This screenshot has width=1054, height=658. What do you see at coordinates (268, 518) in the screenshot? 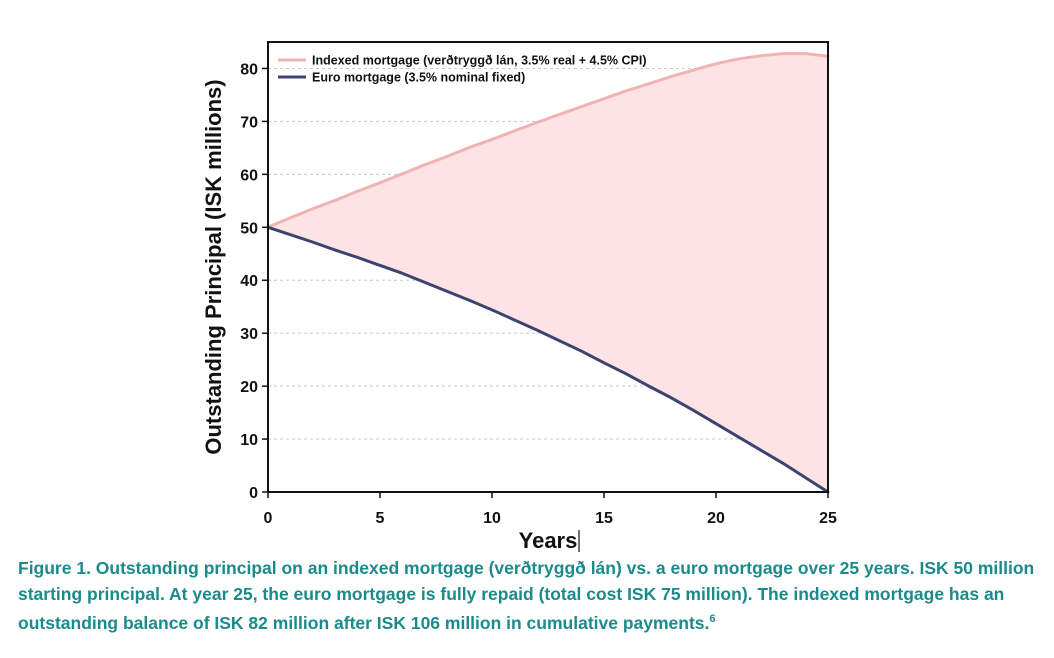
I see `x-tick-label-0: 0` at bounding box center [268, 518].